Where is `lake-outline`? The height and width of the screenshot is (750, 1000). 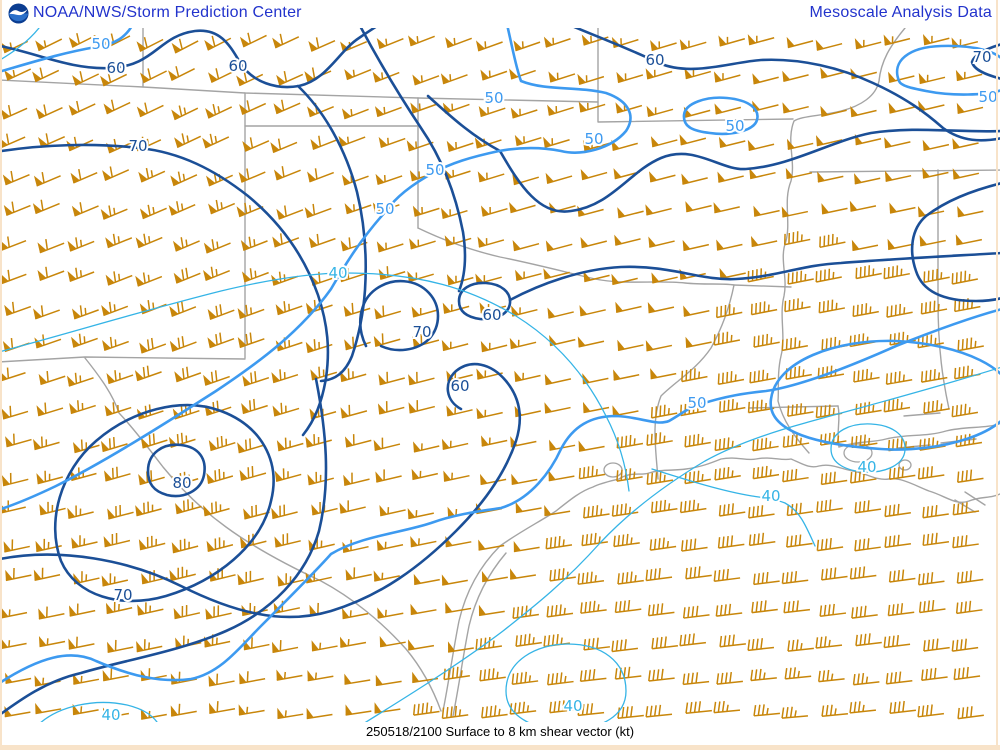
lake-outline is located at coordinates (613, 470).